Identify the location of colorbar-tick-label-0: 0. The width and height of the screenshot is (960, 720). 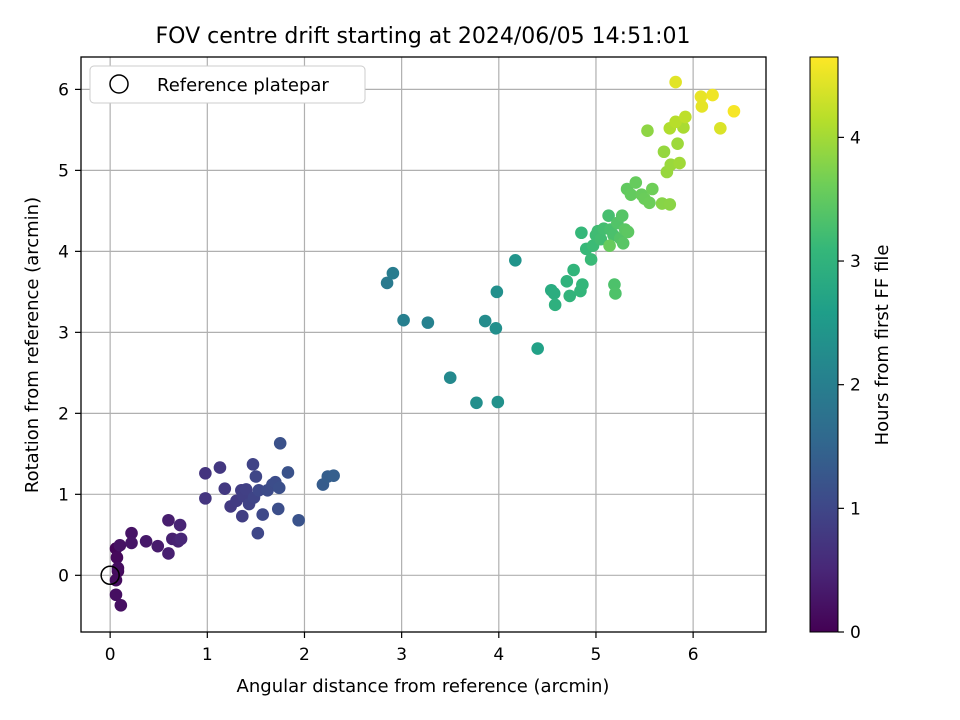
(855, 633).